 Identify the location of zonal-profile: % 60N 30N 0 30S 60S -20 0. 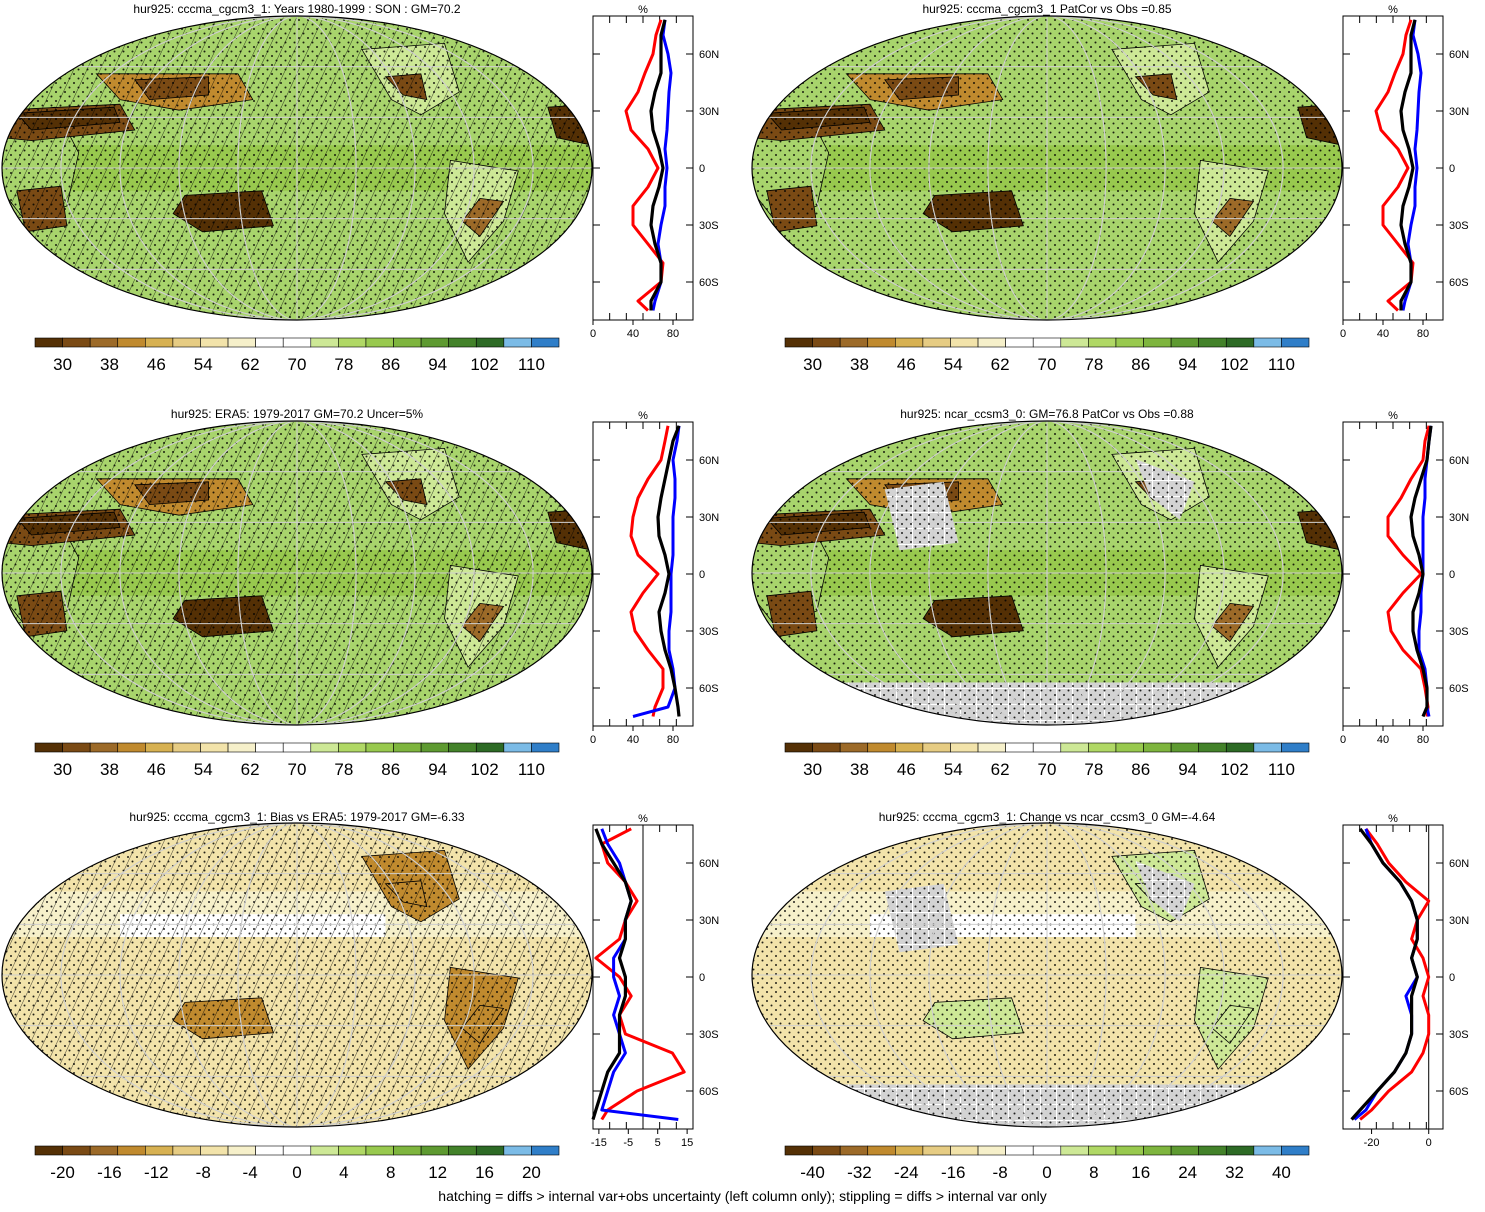
(1405, 981).